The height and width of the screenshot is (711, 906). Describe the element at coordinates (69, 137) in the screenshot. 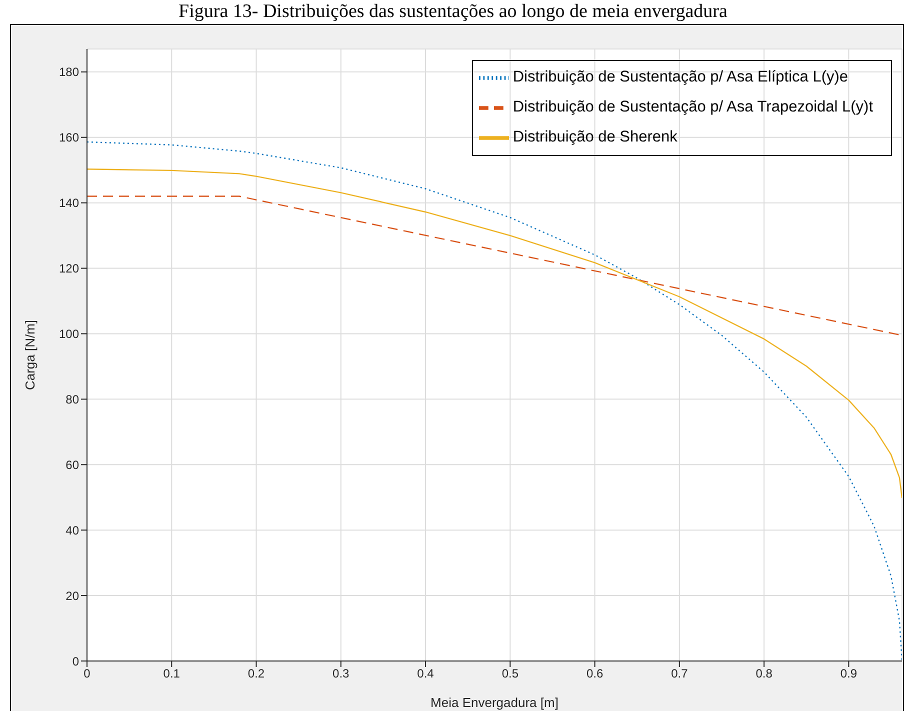

I see `y-tick-label: 160` at that location.